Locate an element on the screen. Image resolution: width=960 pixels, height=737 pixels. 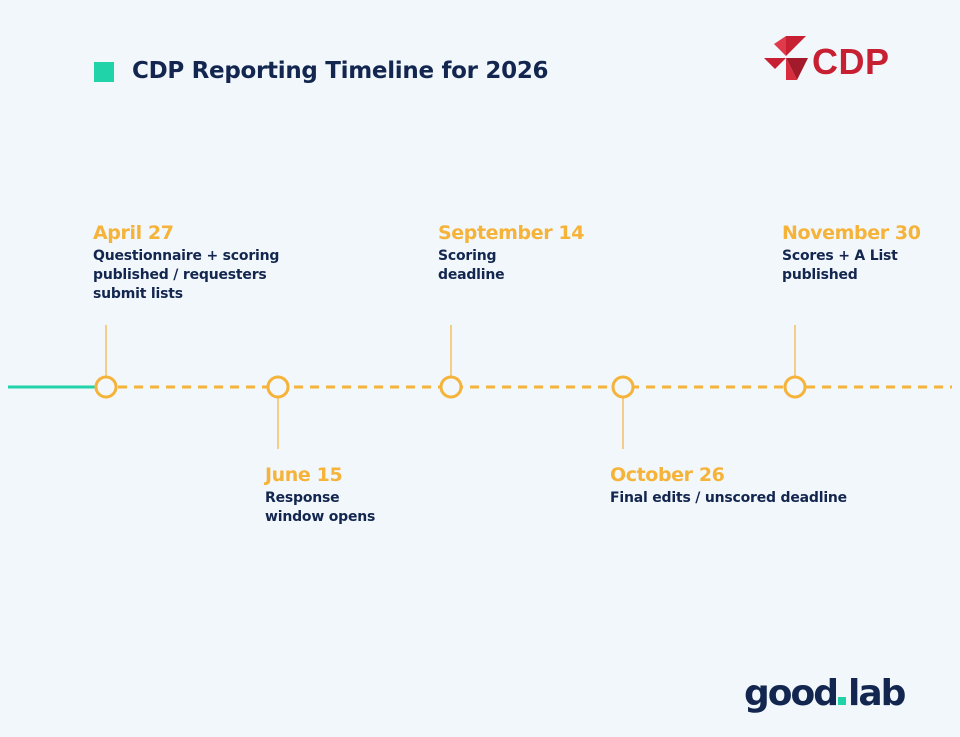
milestone-date: April 27 is located at coordinates (133, 233).